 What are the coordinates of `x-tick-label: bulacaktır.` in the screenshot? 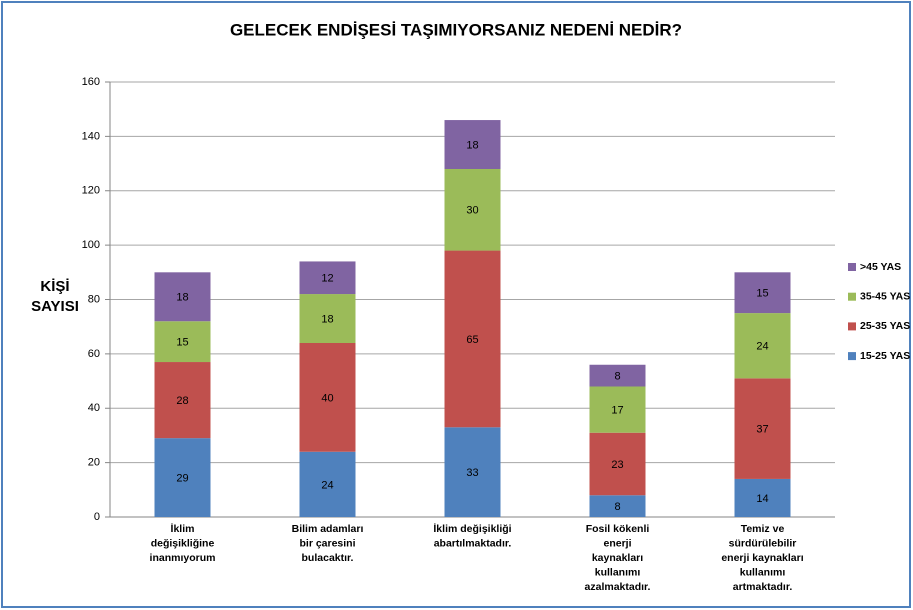 It's located at (328, 558).